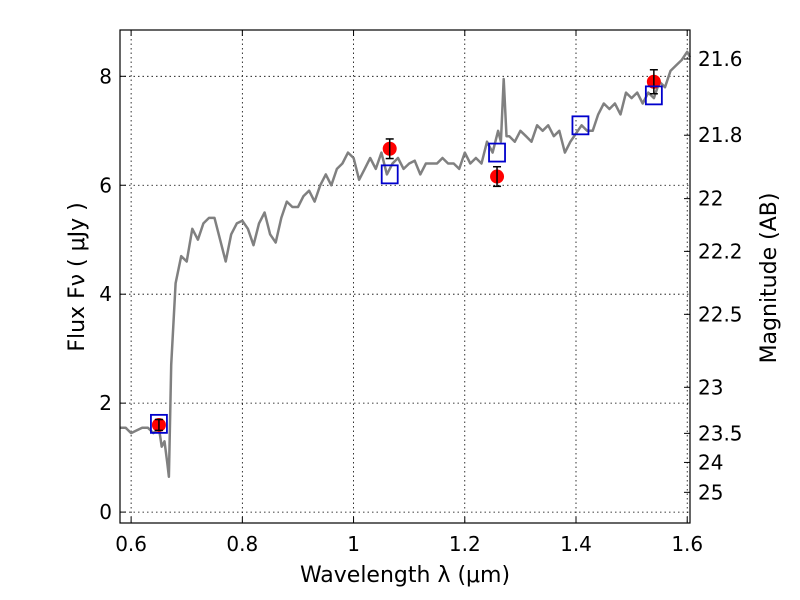  What do you see at coordinates (720, 135) in the screenshot?
I see `mag-tick-label: 21.8` at bounding box center [720, 135].